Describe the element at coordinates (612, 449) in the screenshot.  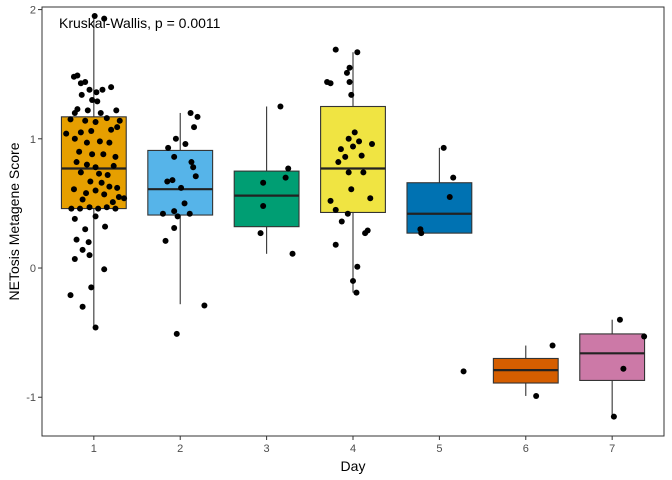
I see `x-tick-label: 7` at that location.